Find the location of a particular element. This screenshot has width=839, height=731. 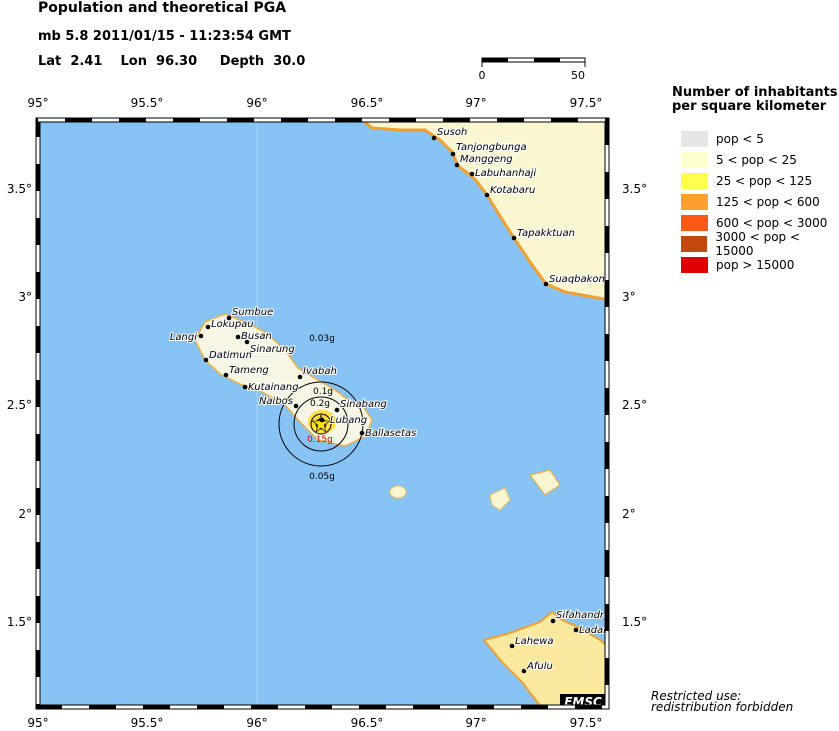

city-label: Lokupau is located at coordinates (232, 324).